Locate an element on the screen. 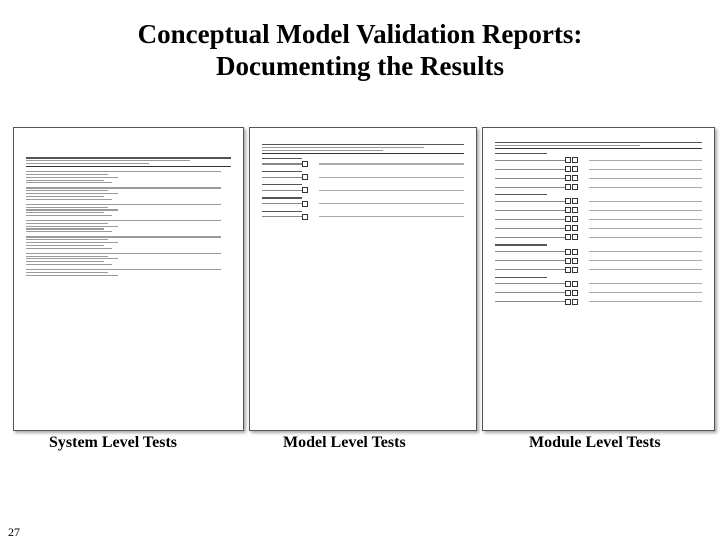 Image resolution: width=720 pixels, height=540 pixels. model-level-tests-caption: Model Level Tests is located at coordinates (344, 442).